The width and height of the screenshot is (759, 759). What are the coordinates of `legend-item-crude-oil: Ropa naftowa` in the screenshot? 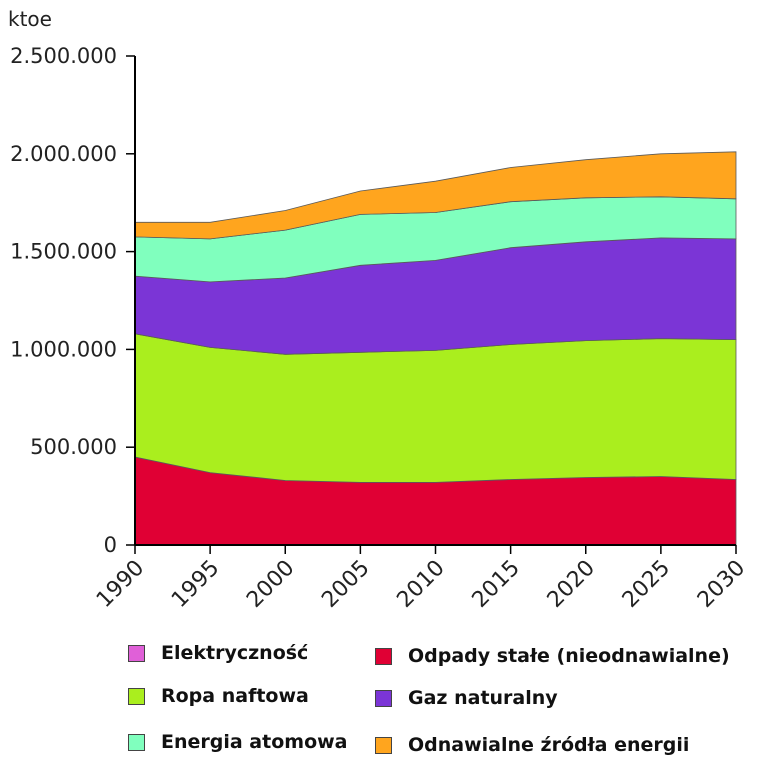 It's located at (218, 696).